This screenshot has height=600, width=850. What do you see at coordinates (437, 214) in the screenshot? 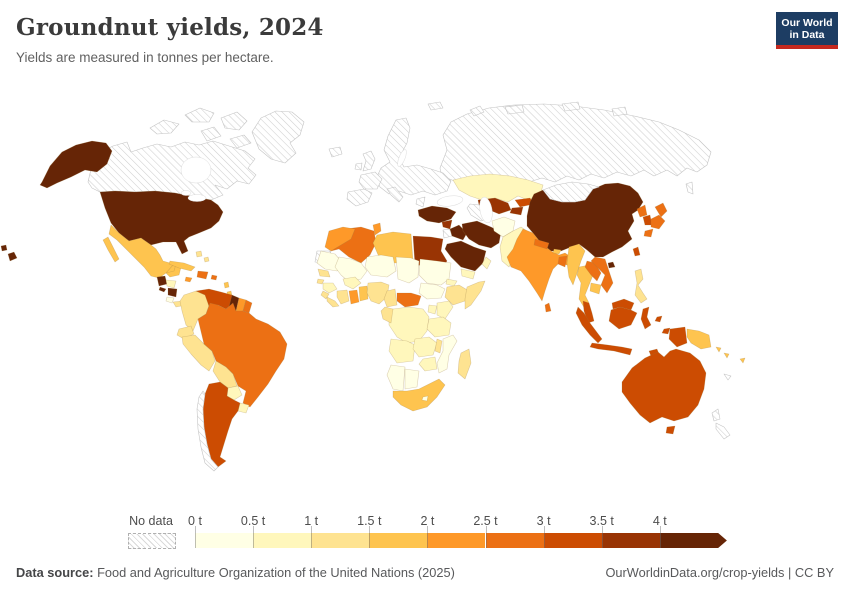
I see `country-turkey: Turkey` at bounding box center [437, 214].